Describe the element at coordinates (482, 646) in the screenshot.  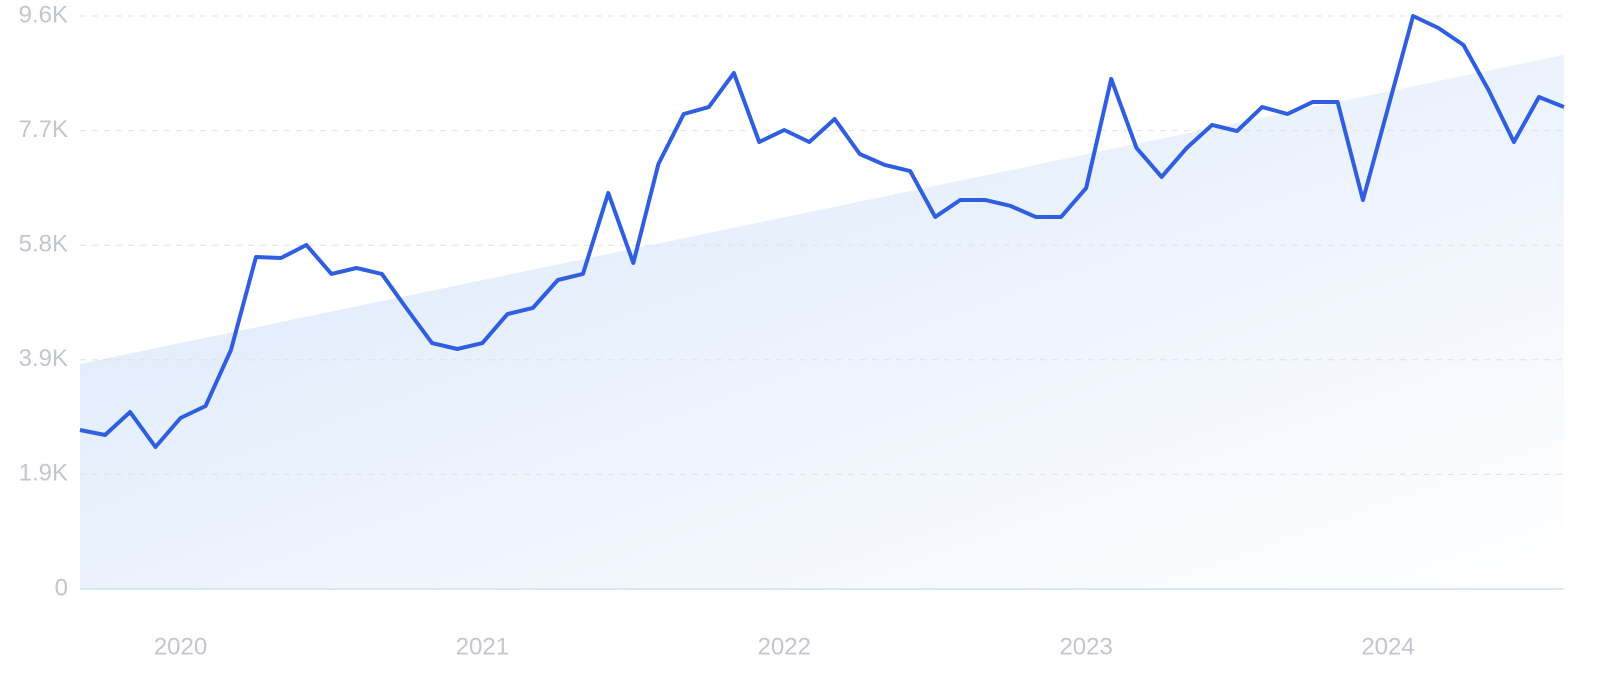
I see `x-tick-label: 2021` at that location.